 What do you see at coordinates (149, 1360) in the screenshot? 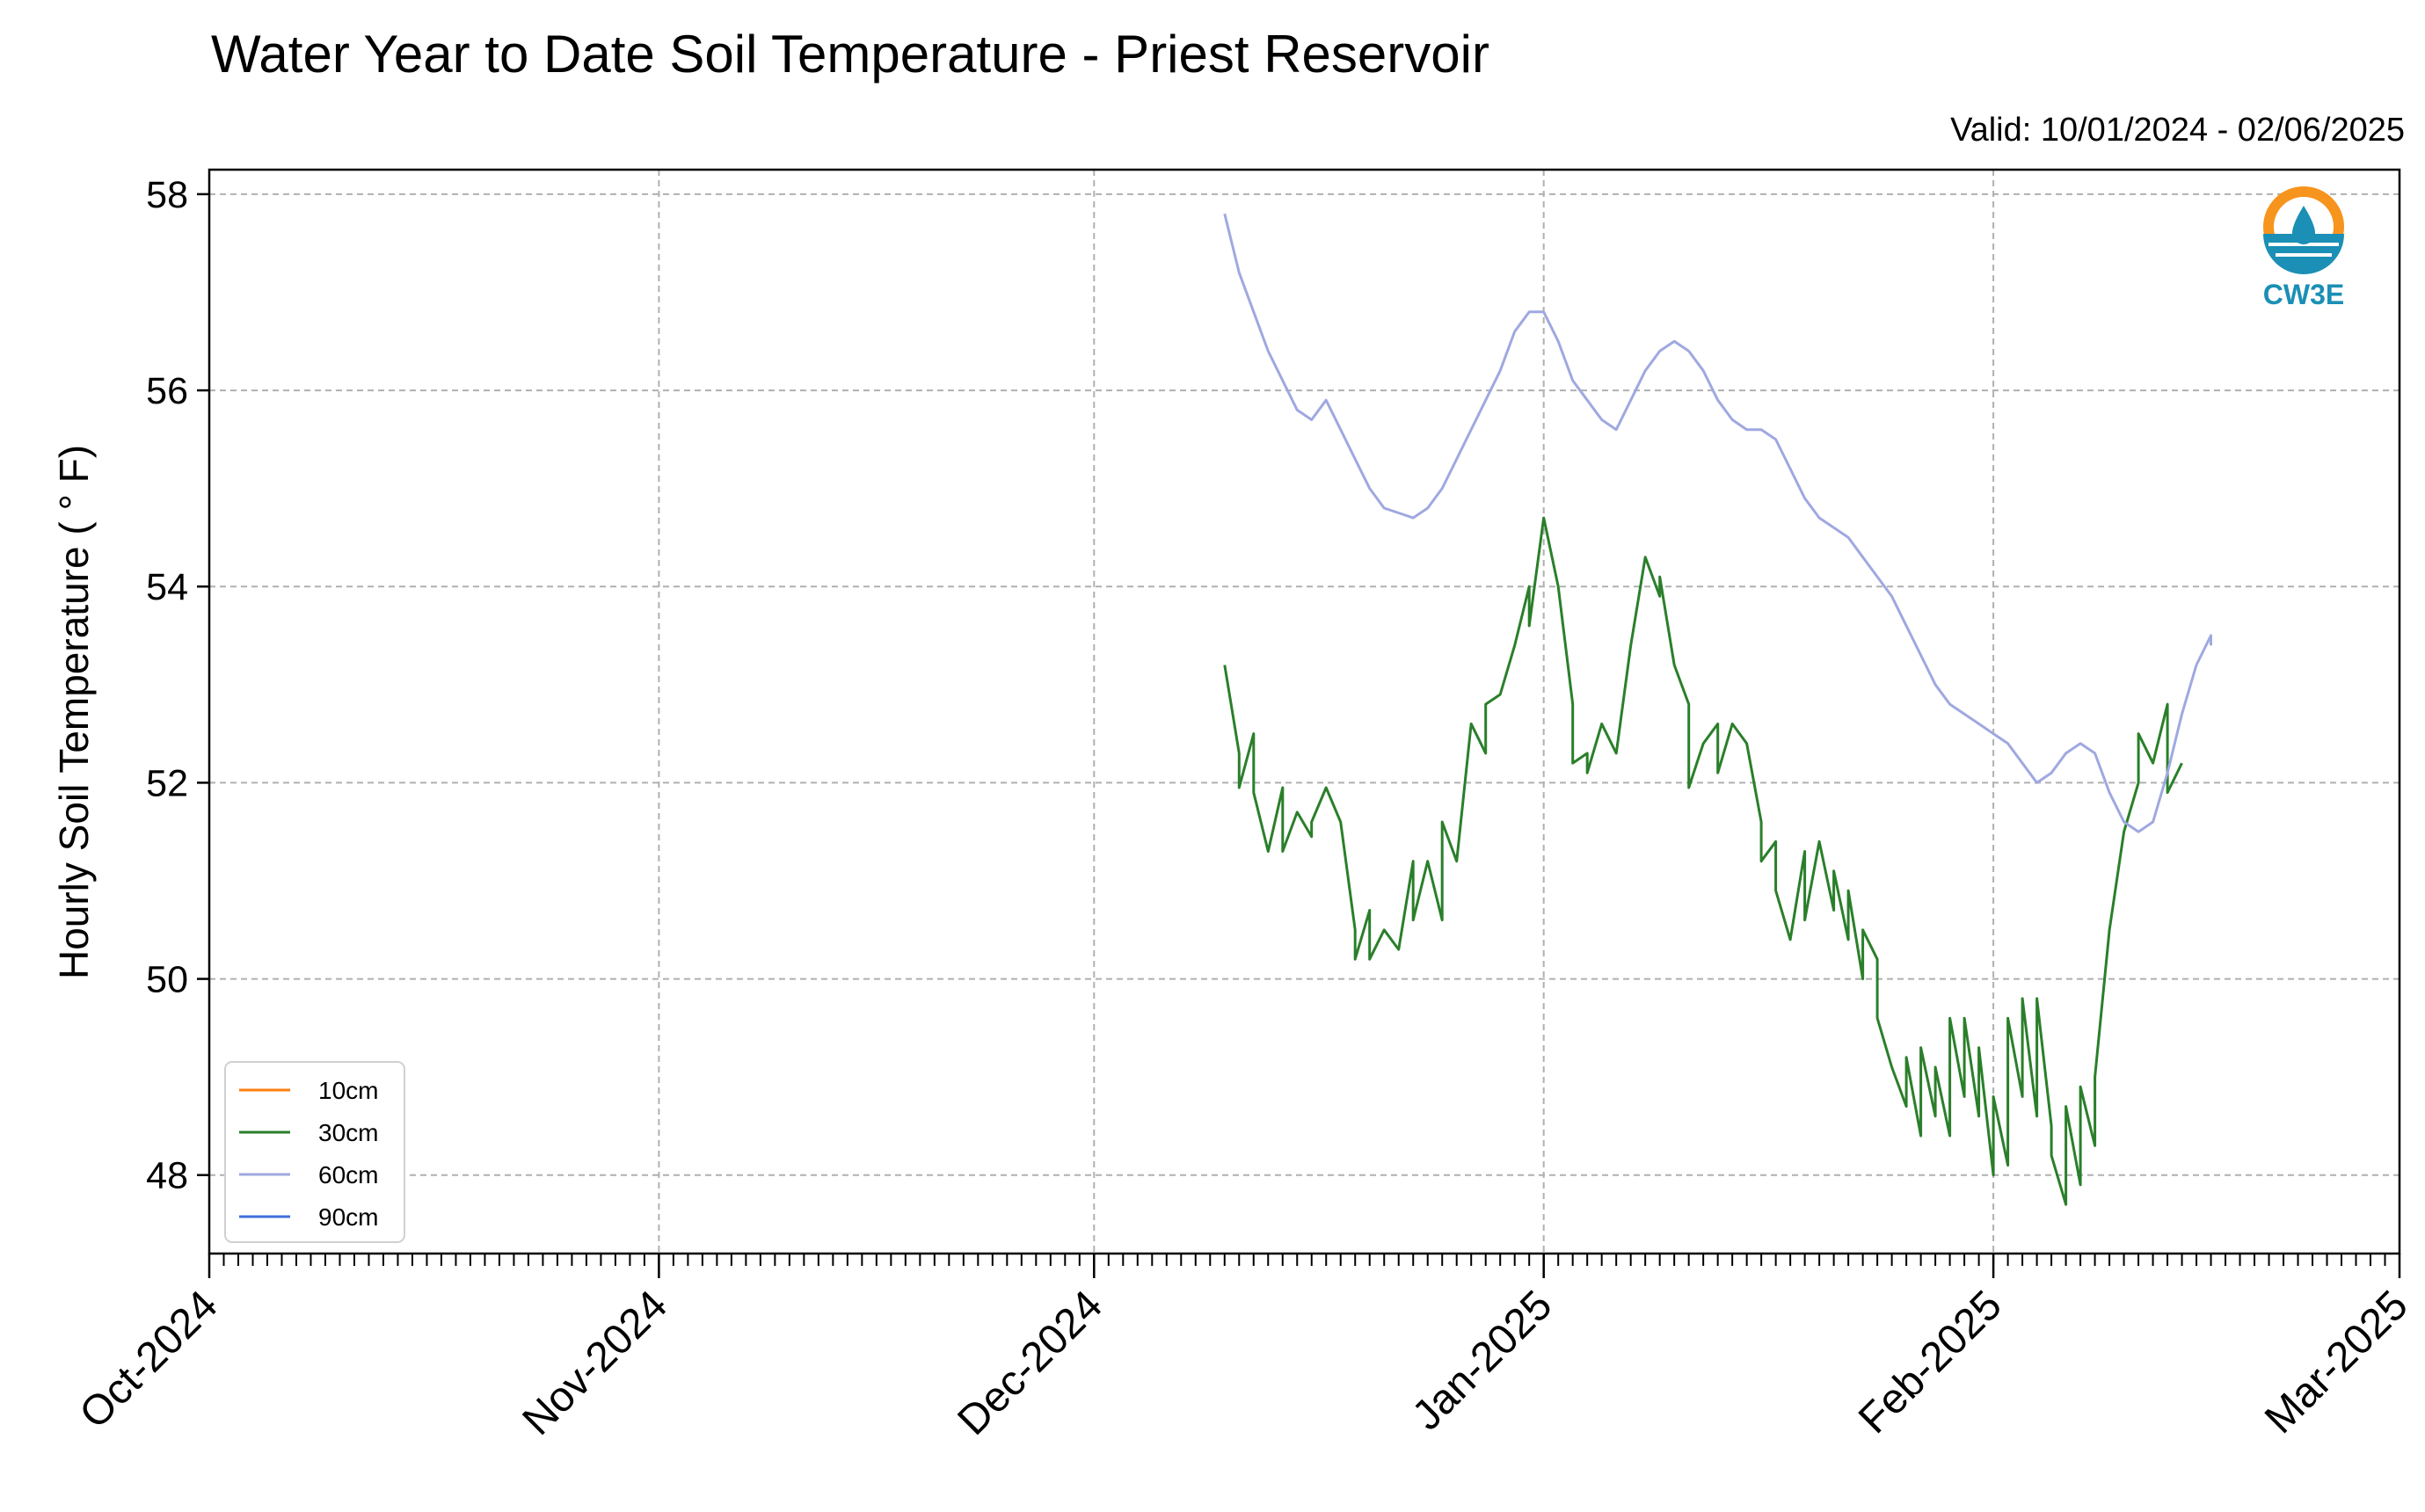
I see `x-tick-label: Oct-2024` at bounding box center [149, 1360].